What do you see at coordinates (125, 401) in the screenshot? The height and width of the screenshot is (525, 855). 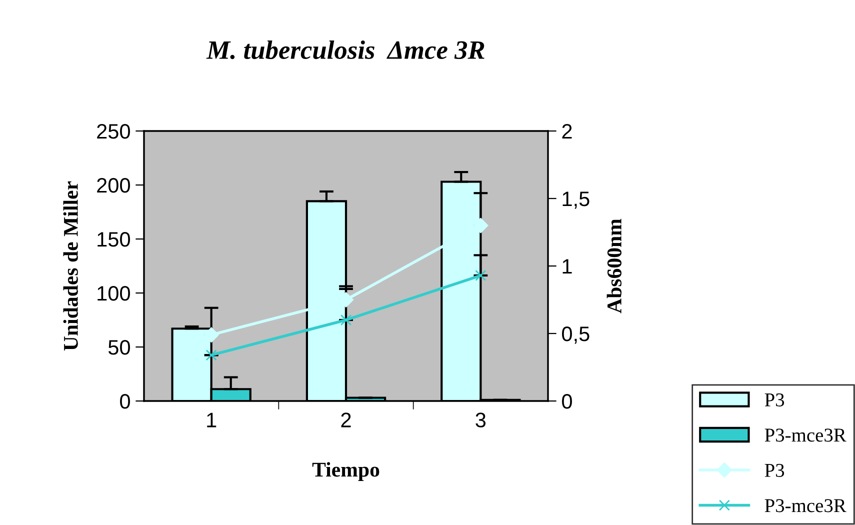 I see `y-tick-label: 0` at bounding box center [125, 401].